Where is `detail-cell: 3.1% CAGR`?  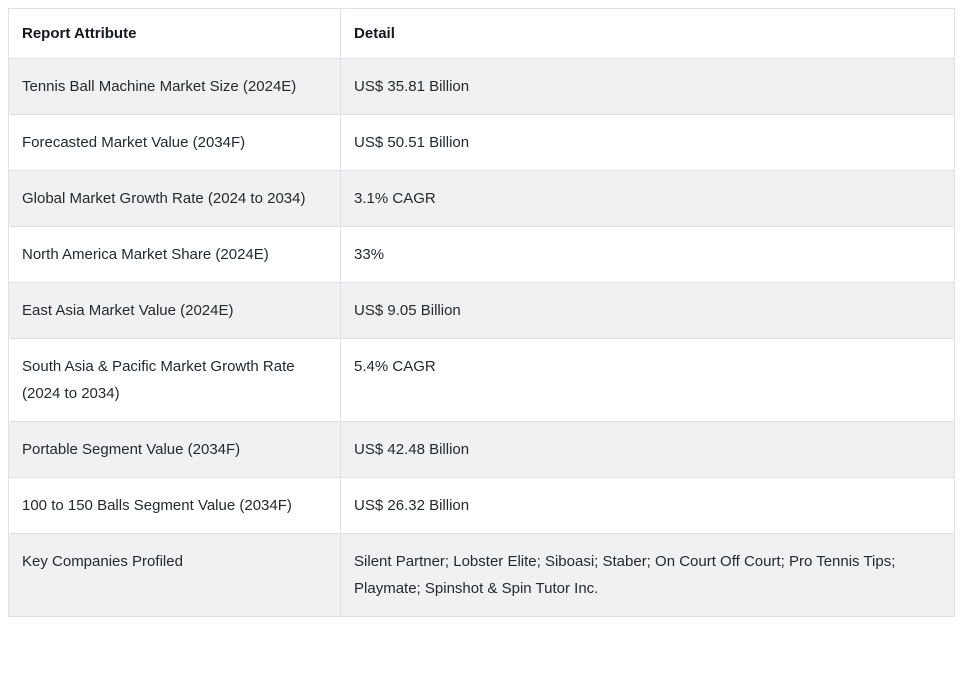
detail-cell: 3.1% CAGR is located at coordinates (647, 198).